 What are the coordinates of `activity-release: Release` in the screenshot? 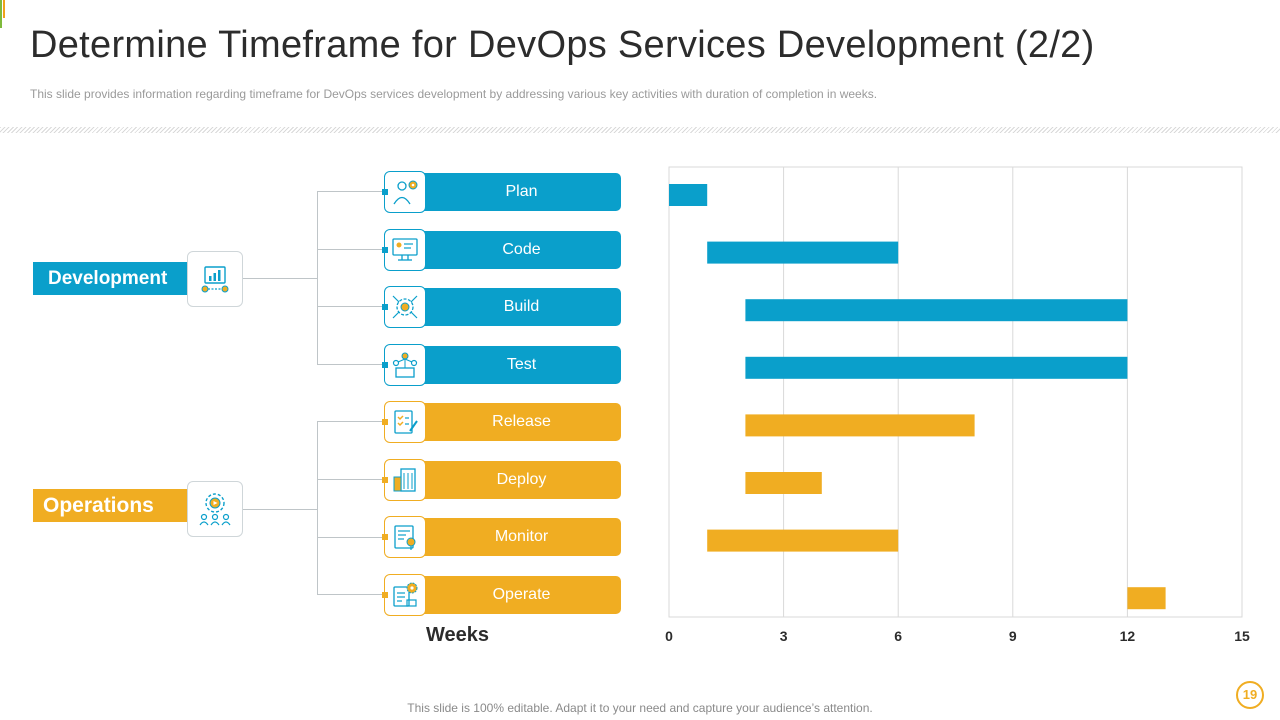 It's located at (501, 422).